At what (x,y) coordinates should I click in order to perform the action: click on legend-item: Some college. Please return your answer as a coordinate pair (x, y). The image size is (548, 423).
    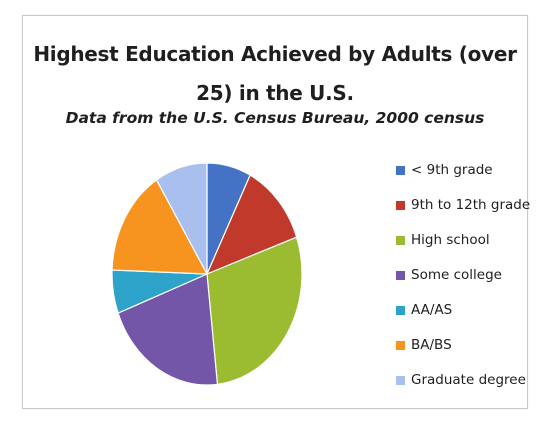
    Looking at the image, I should click on (463, 275).